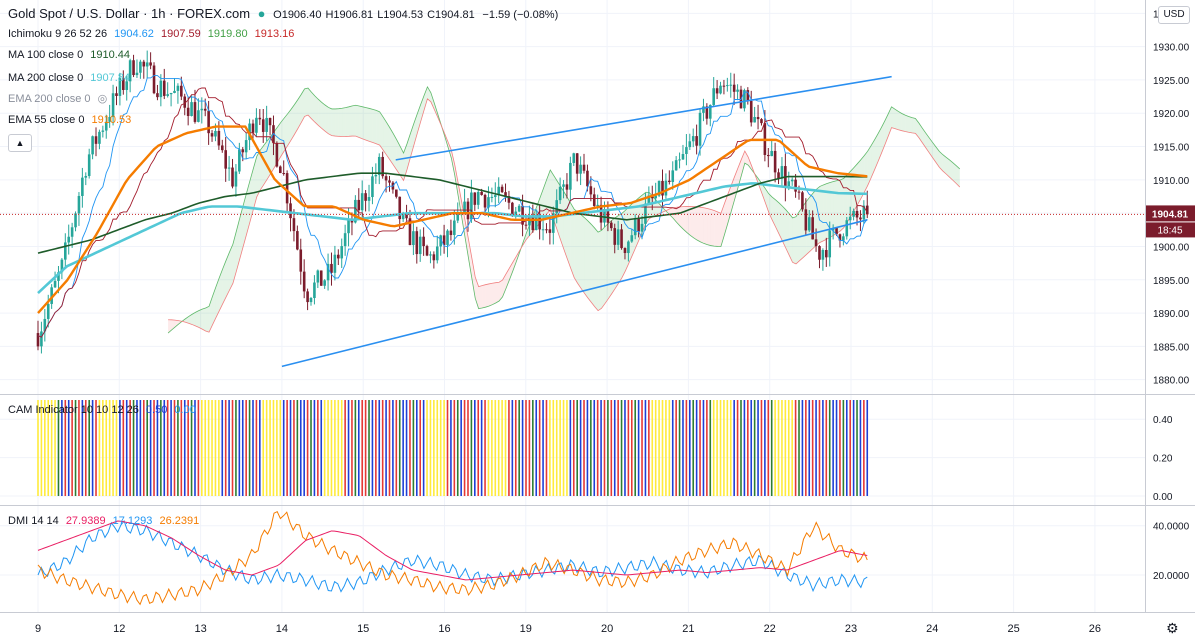 The width and height of the screenshot is (1195, 640). I want to click on ema55-value: 1910.53, so click(111, 120).